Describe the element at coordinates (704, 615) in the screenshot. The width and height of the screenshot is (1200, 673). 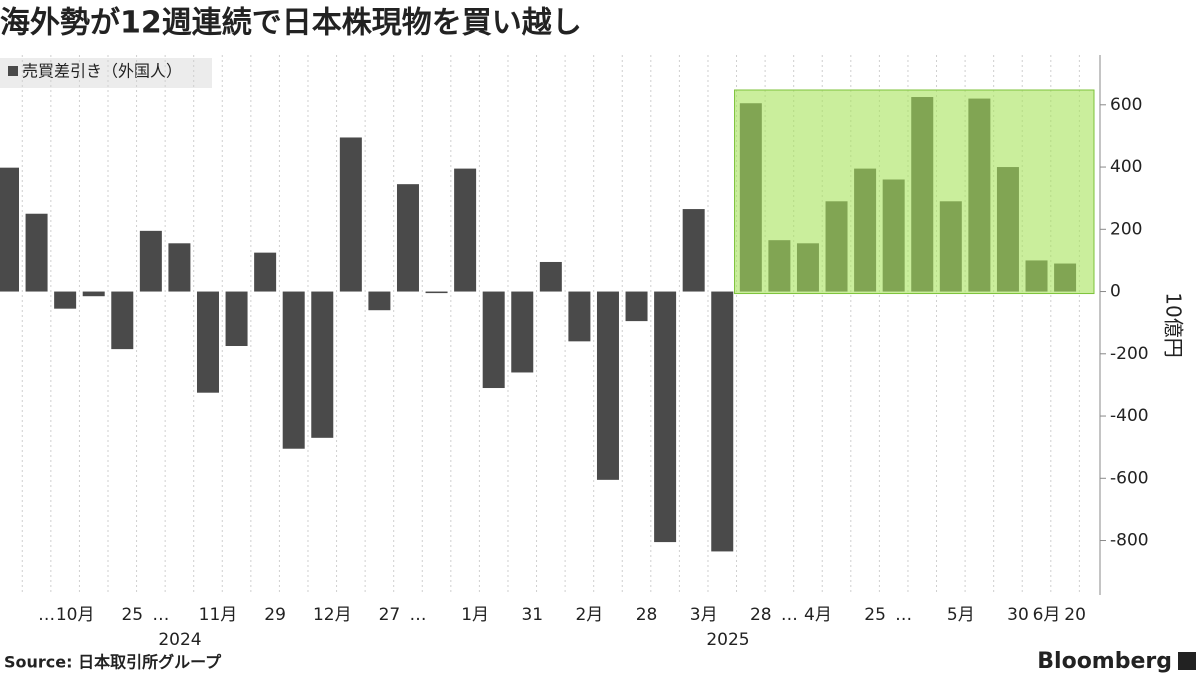
I see `x-tick-label: 3月` at that location.